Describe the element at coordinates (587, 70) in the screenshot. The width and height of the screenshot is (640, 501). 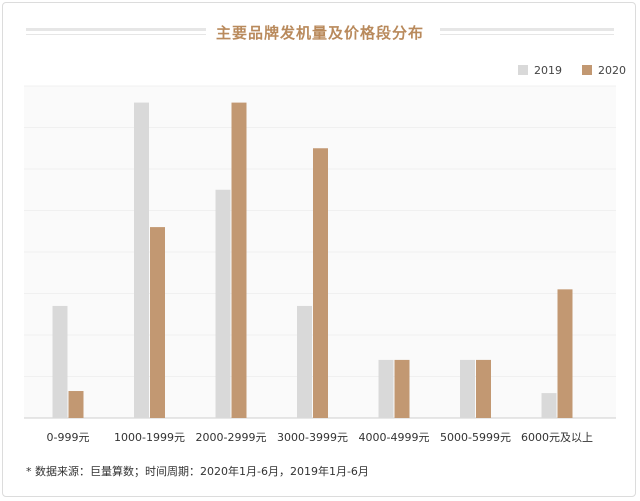
I see `legend-swatch-2020` at that location.